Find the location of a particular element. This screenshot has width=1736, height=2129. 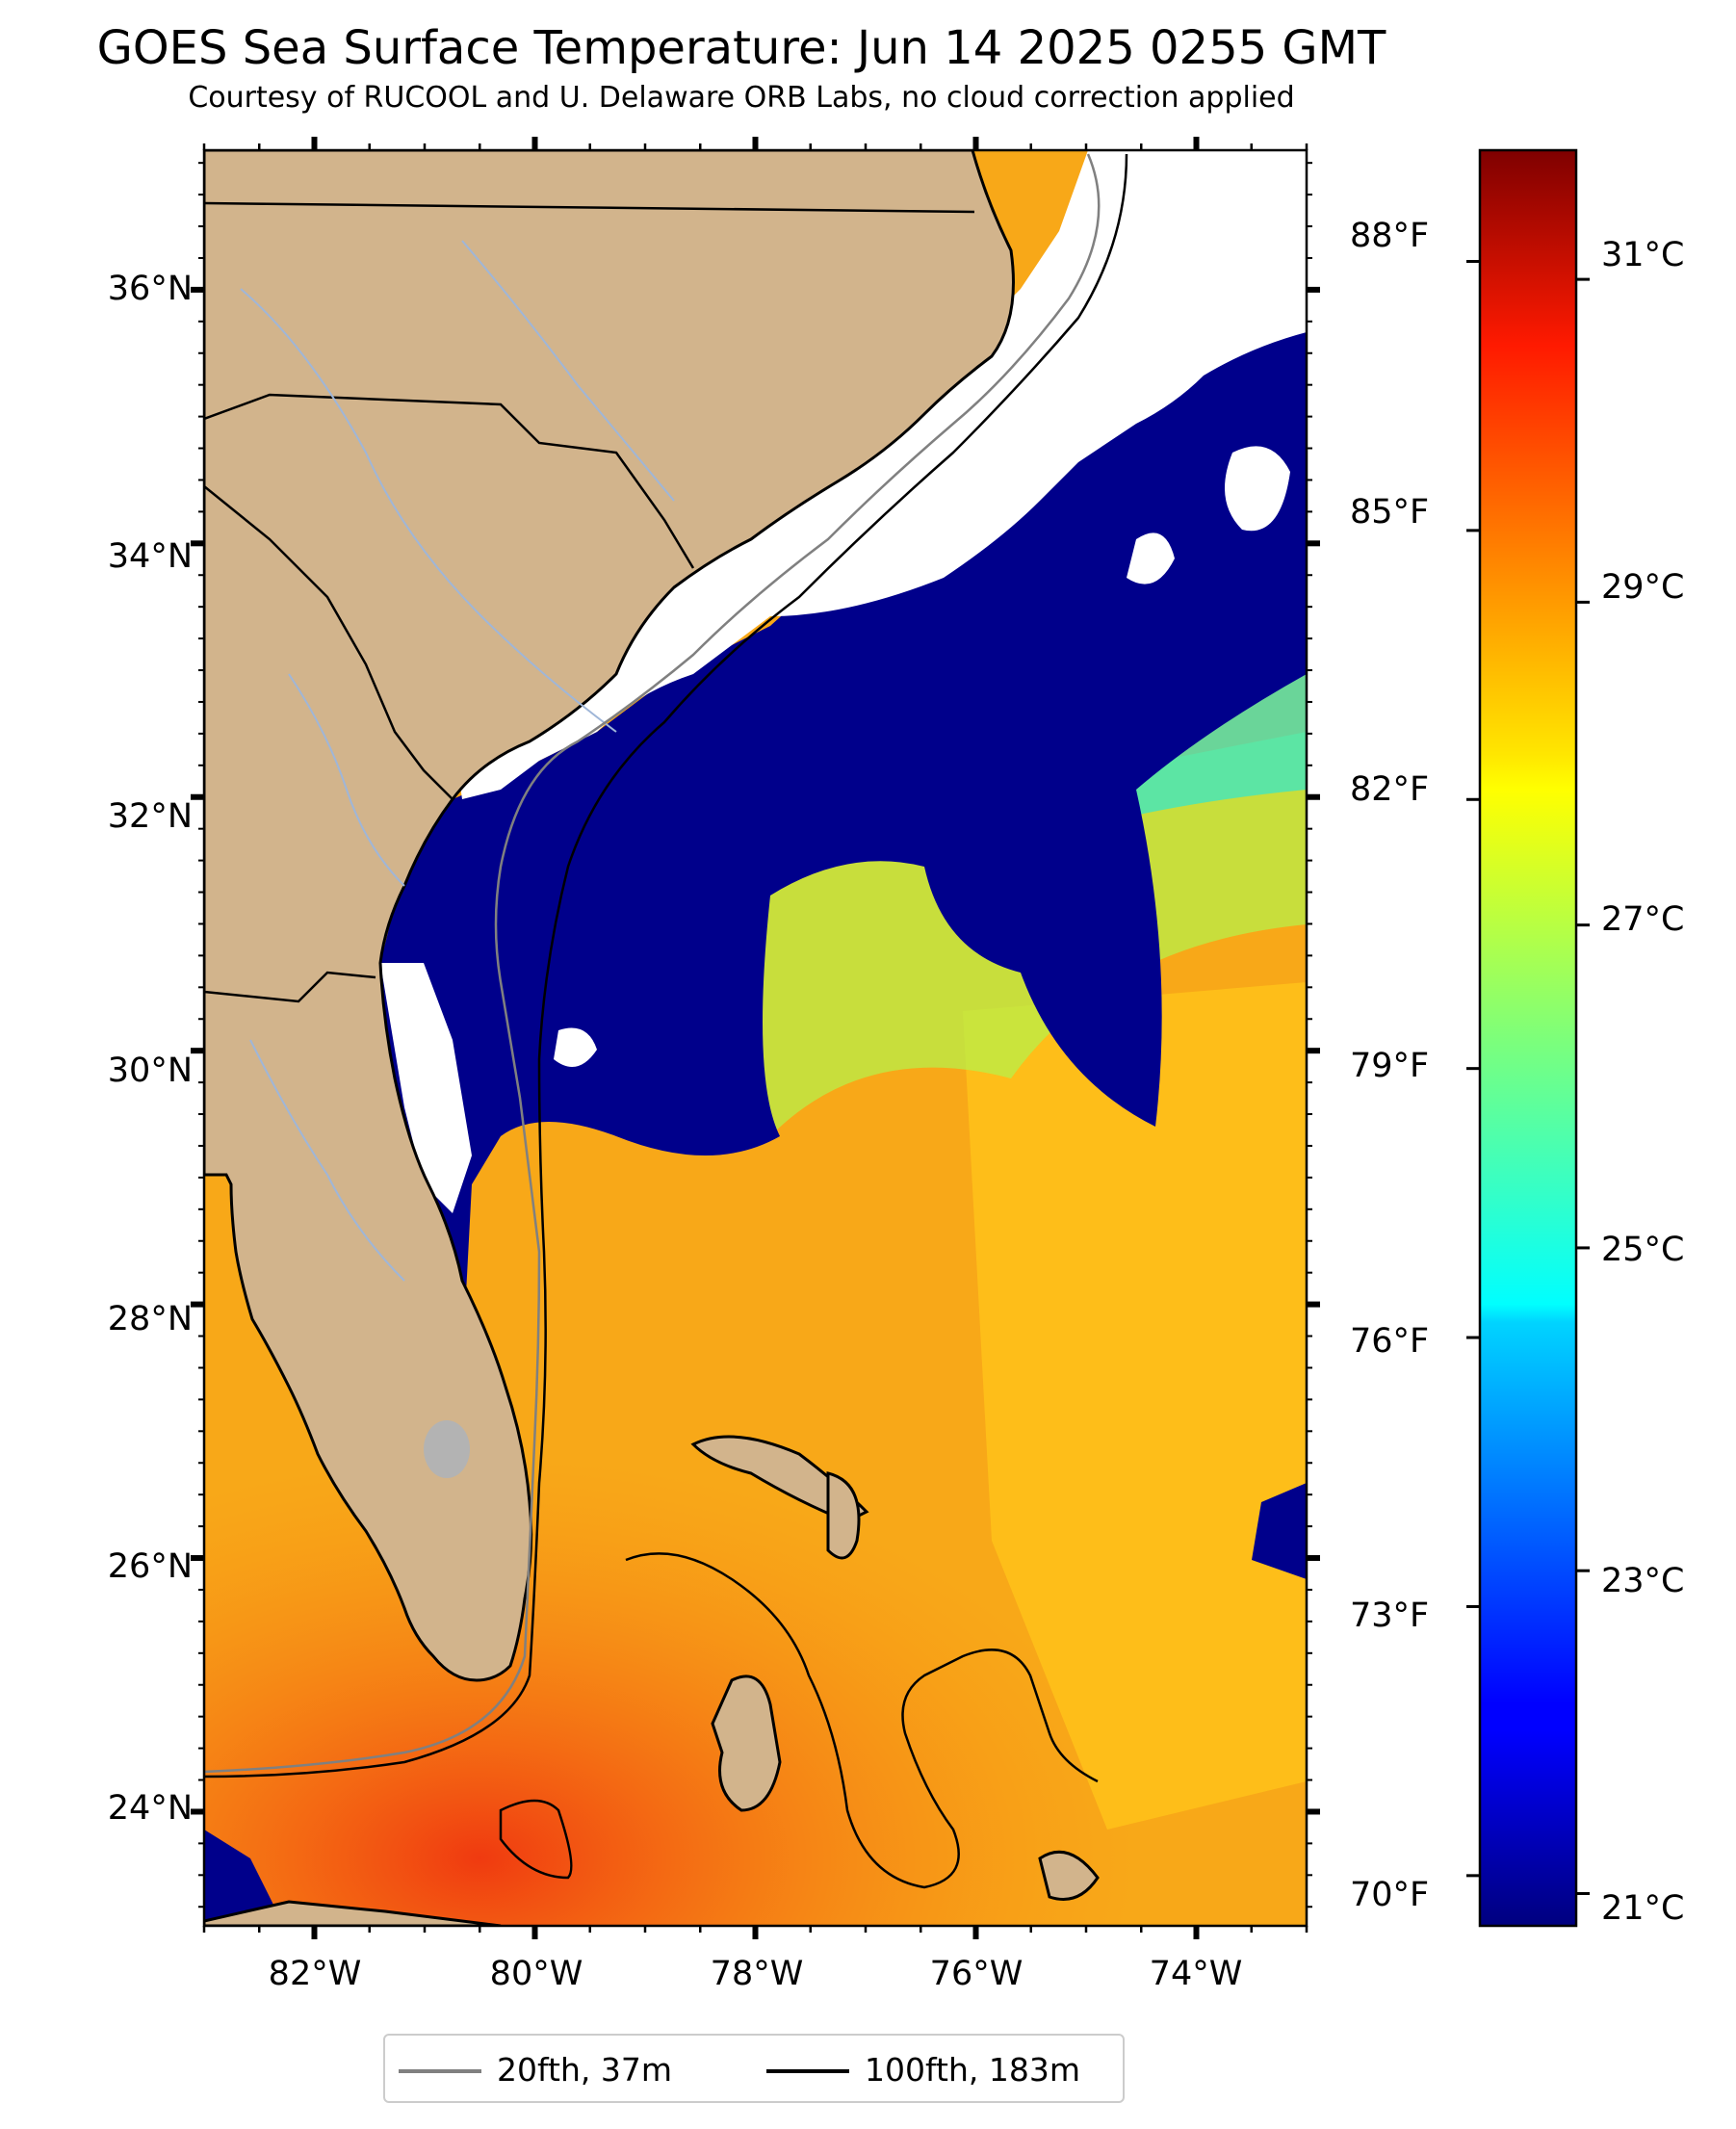

celsius-label: 23°C is located at coordinates (1643, 1581).